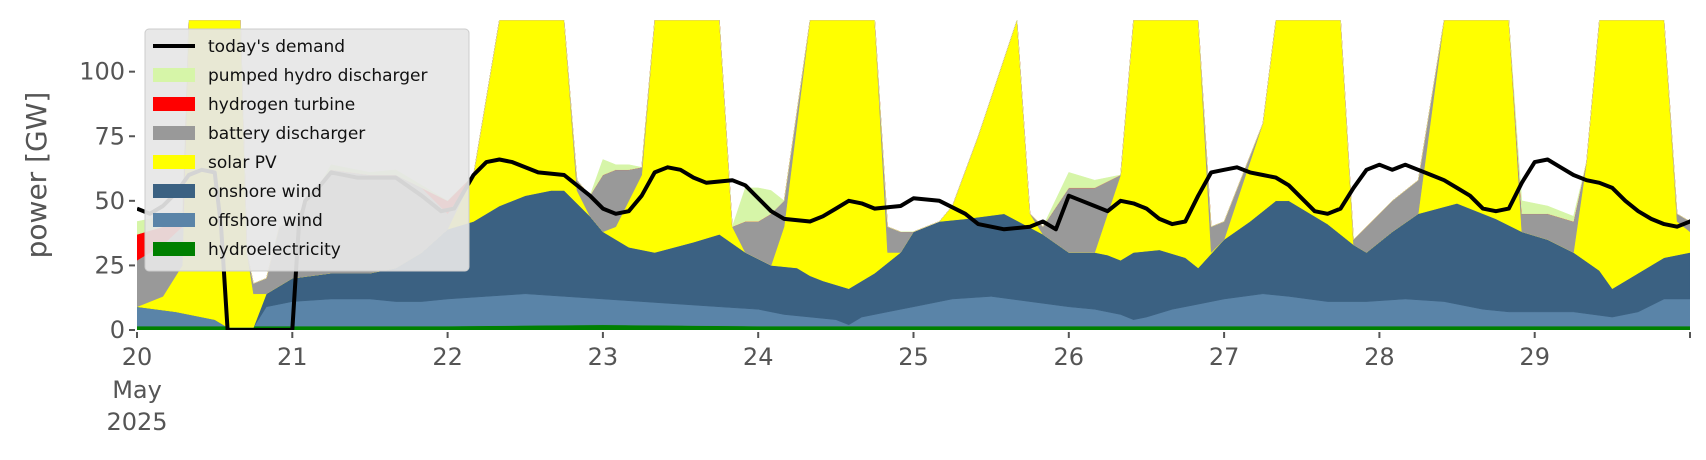  Describe the element at coordinates (174, 104) in the screenshot. I see `legend-swatch-hydrogen-turbine` at that location.